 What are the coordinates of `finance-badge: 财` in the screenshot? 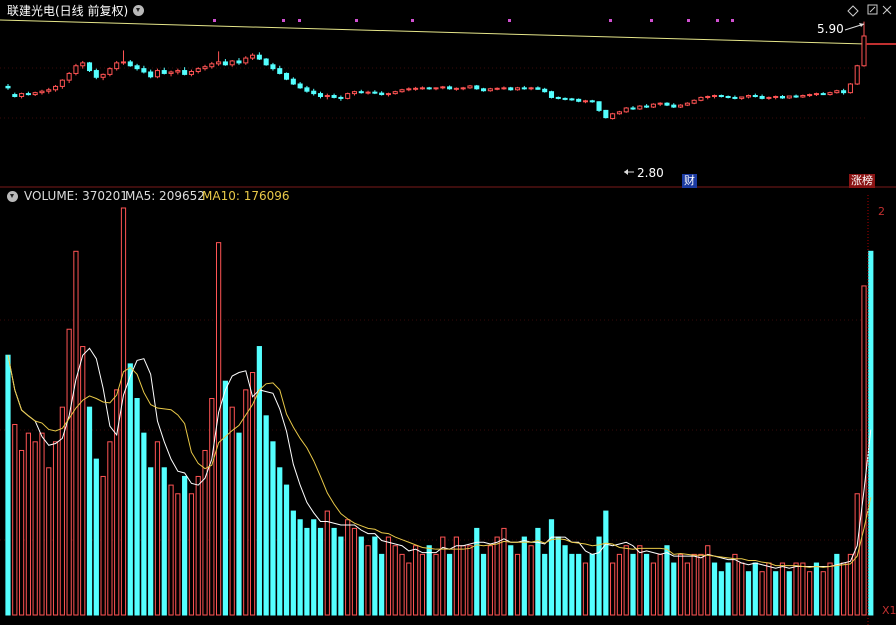 It's located at (689, 181).